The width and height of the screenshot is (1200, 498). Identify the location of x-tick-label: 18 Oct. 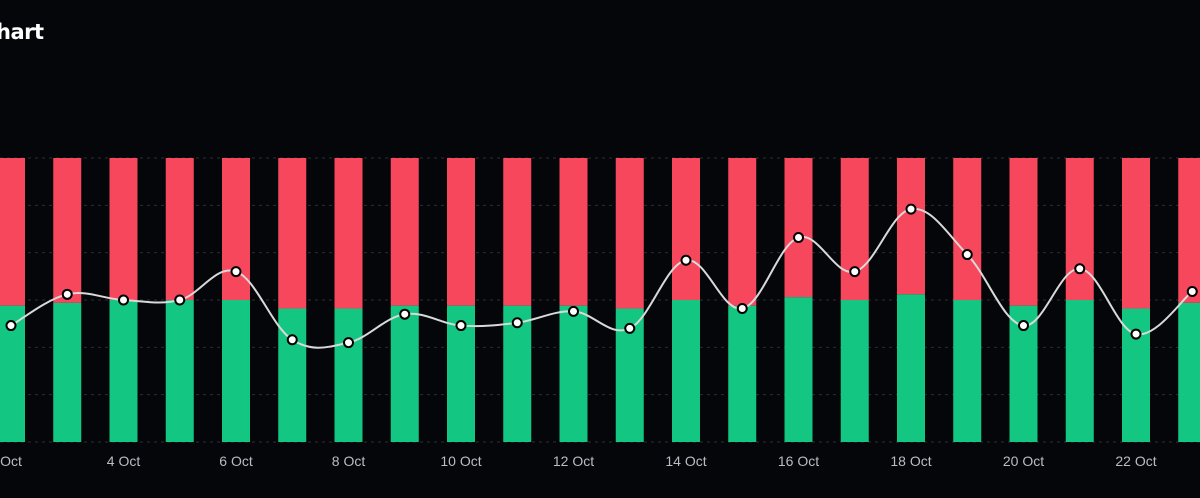
(910, 461).